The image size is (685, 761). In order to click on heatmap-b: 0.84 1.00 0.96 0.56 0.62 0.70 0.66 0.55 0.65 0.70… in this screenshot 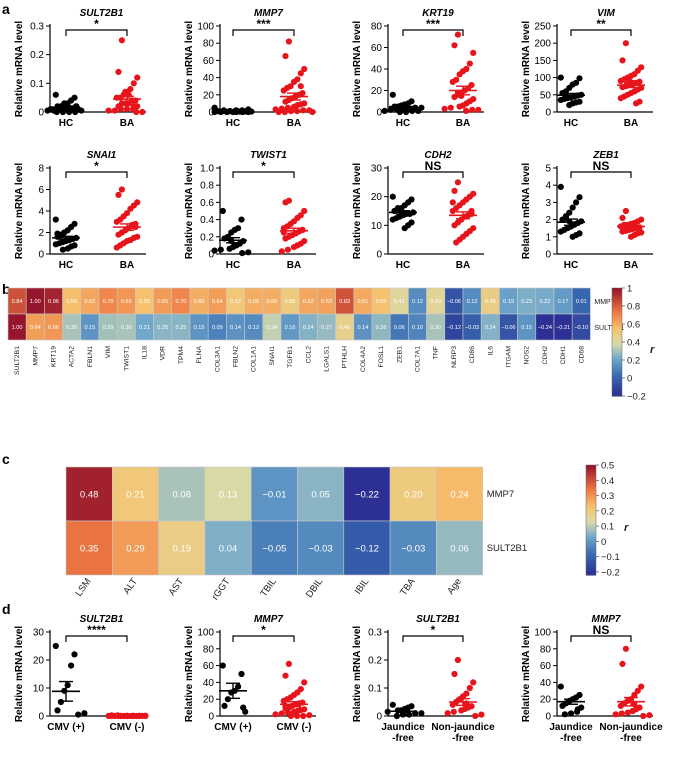, I will do `click(331, 343)`.